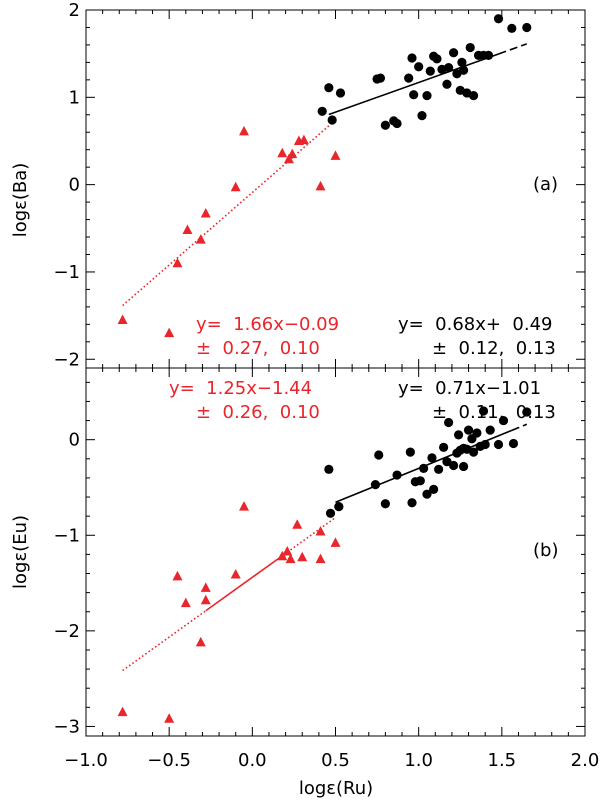  I want to click on panel-b-red-errors: ± 0.26, 0.10, so click(258, 412).